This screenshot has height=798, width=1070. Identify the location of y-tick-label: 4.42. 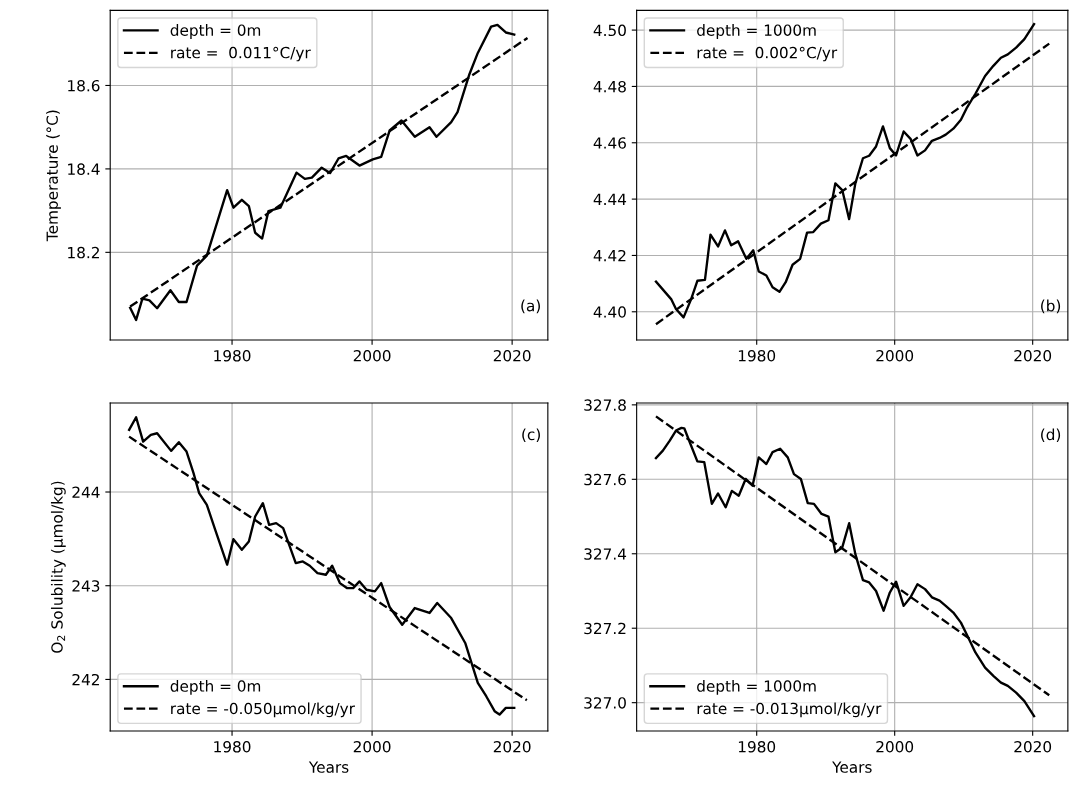
(609, 255).